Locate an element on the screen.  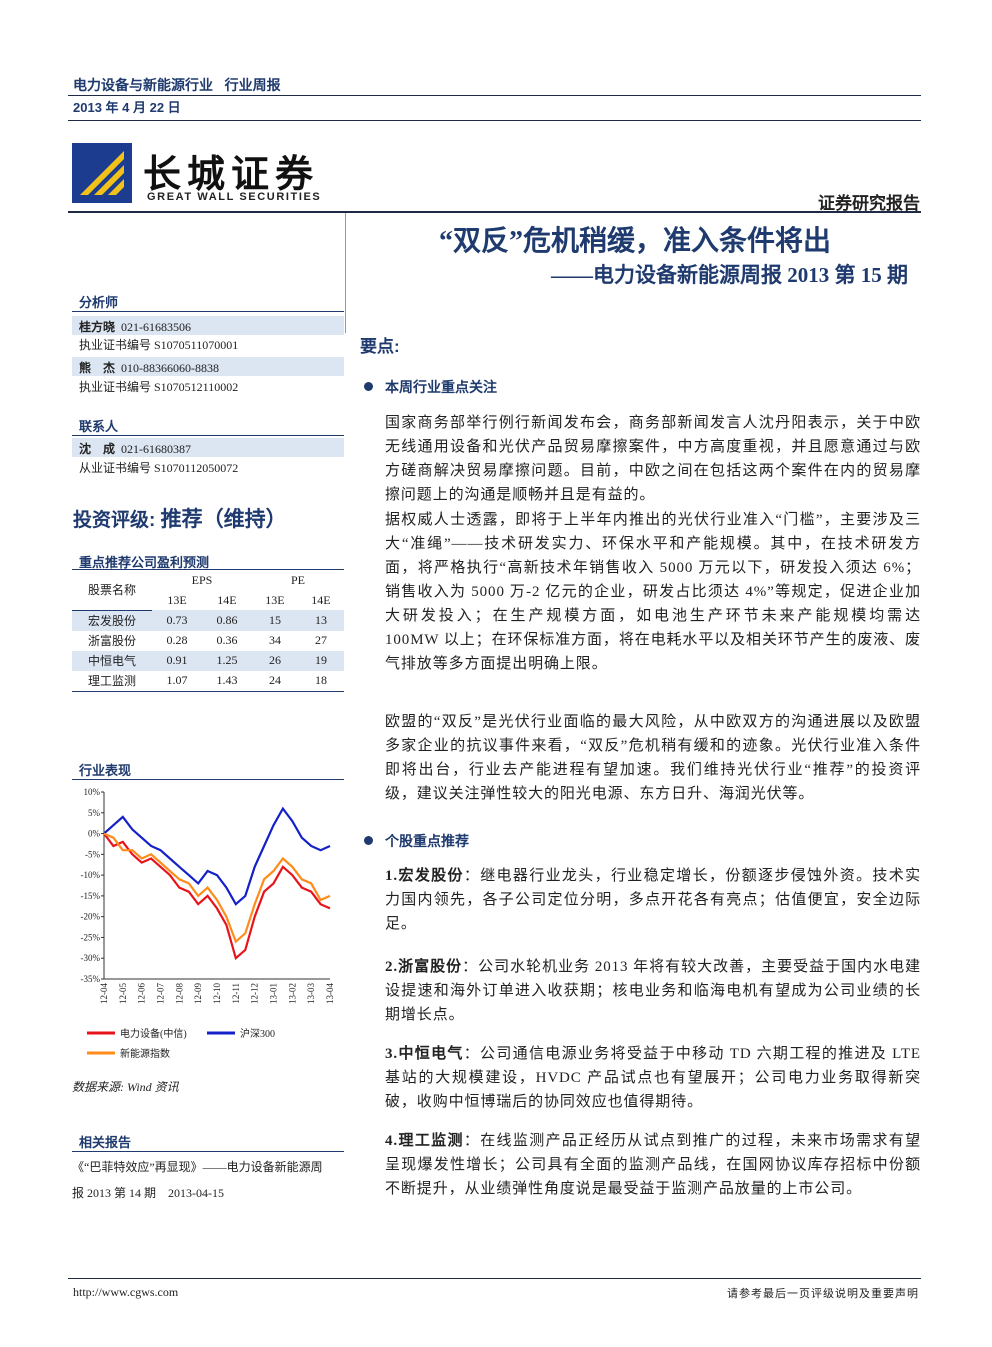
y-tick-label: -10% is located at coordinates (91, 875).